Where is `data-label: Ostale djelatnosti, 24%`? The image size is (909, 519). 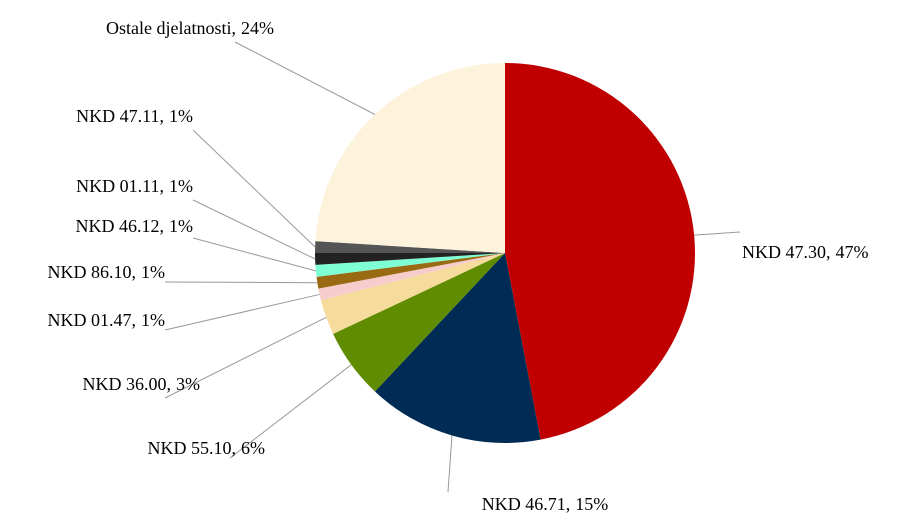
data-label: Ostale djelatnosti, 24% is located at coordinates (190, 28).